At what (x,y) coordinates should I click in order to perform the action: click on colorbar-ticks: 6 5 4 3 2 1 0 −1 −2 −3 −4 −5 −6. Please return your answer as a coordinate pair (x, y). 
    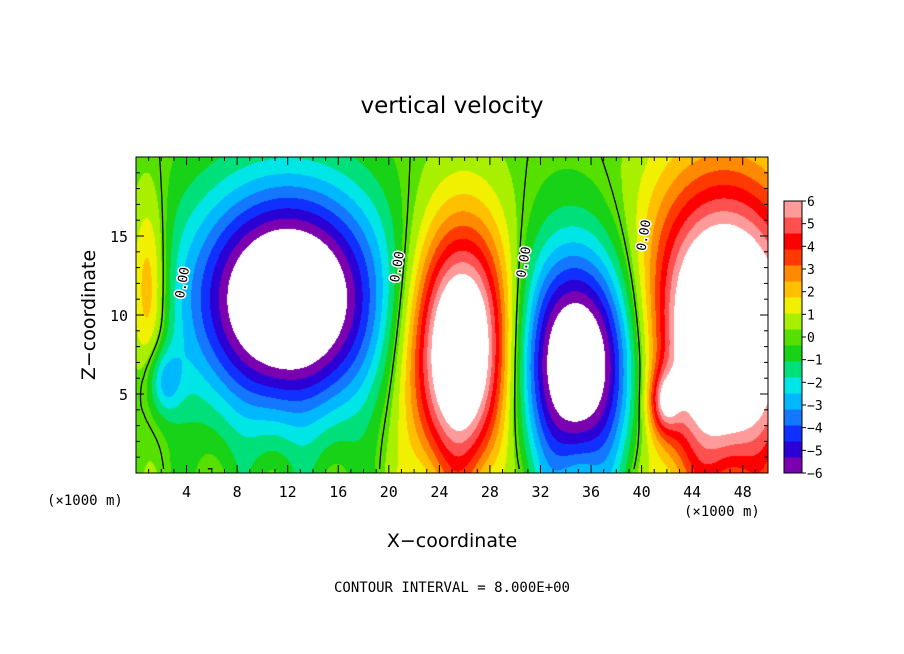
    Looking at the image, I should click on (812, 338).